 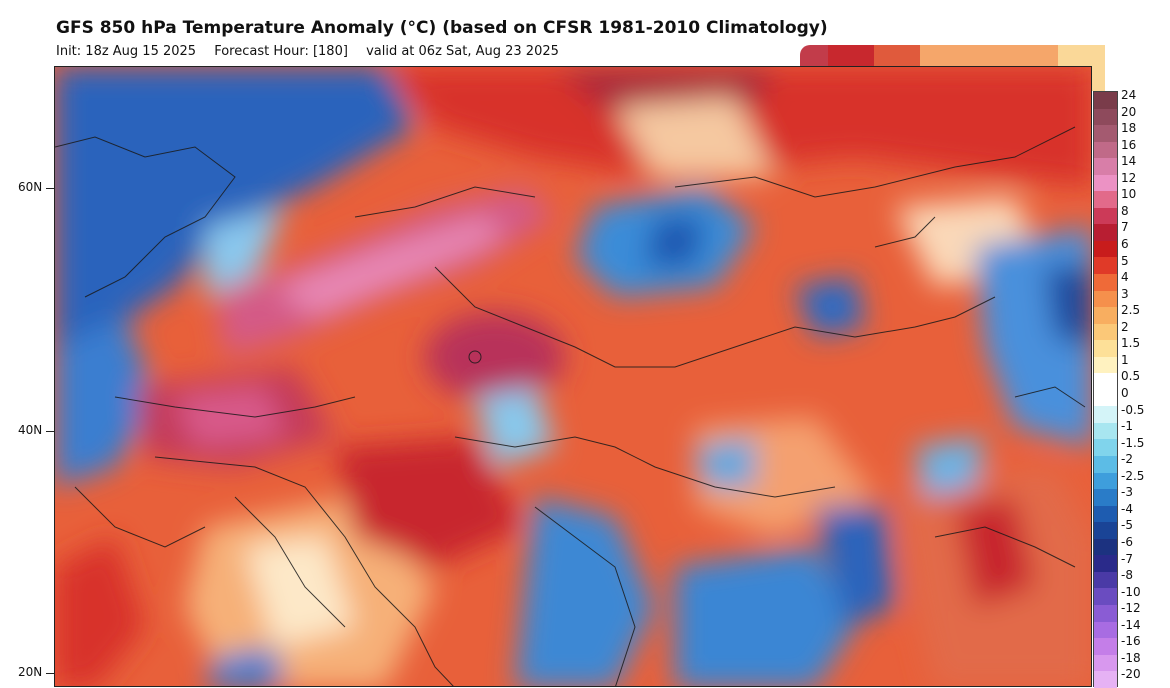 What do you see at coordinates (1127, 508) in the screenshot?
I see `colorbar-label: -4` at bounding box center [1127, 508].